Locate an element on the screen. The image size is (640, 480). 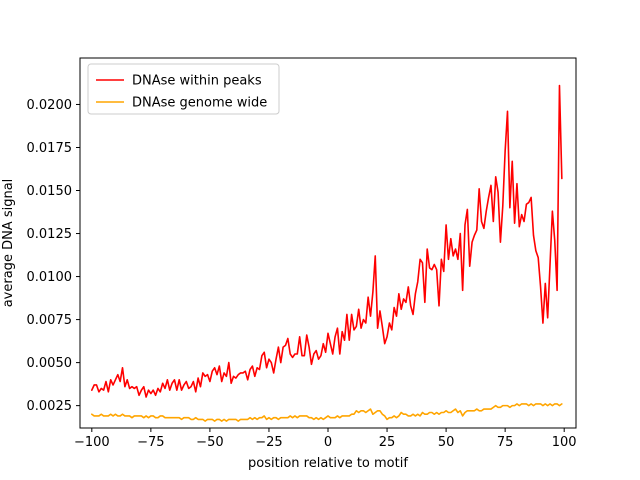
legend: DNAse within peaks DNAse genome wide is located at coordinates (183, 89).